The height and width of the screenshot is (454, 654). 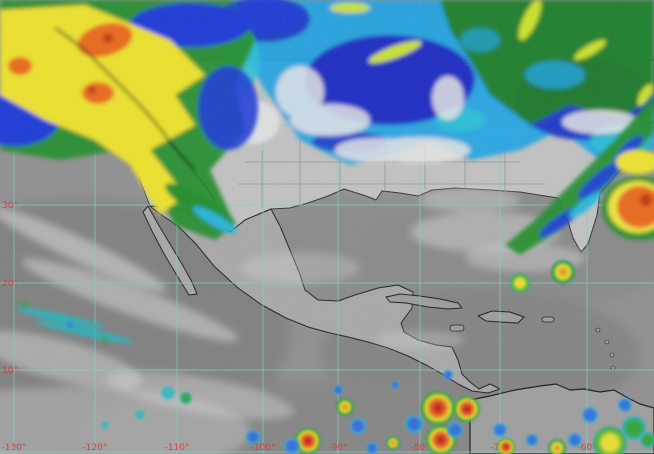 I want to click on latitude-label: 10°, so click(x=10, y=371).